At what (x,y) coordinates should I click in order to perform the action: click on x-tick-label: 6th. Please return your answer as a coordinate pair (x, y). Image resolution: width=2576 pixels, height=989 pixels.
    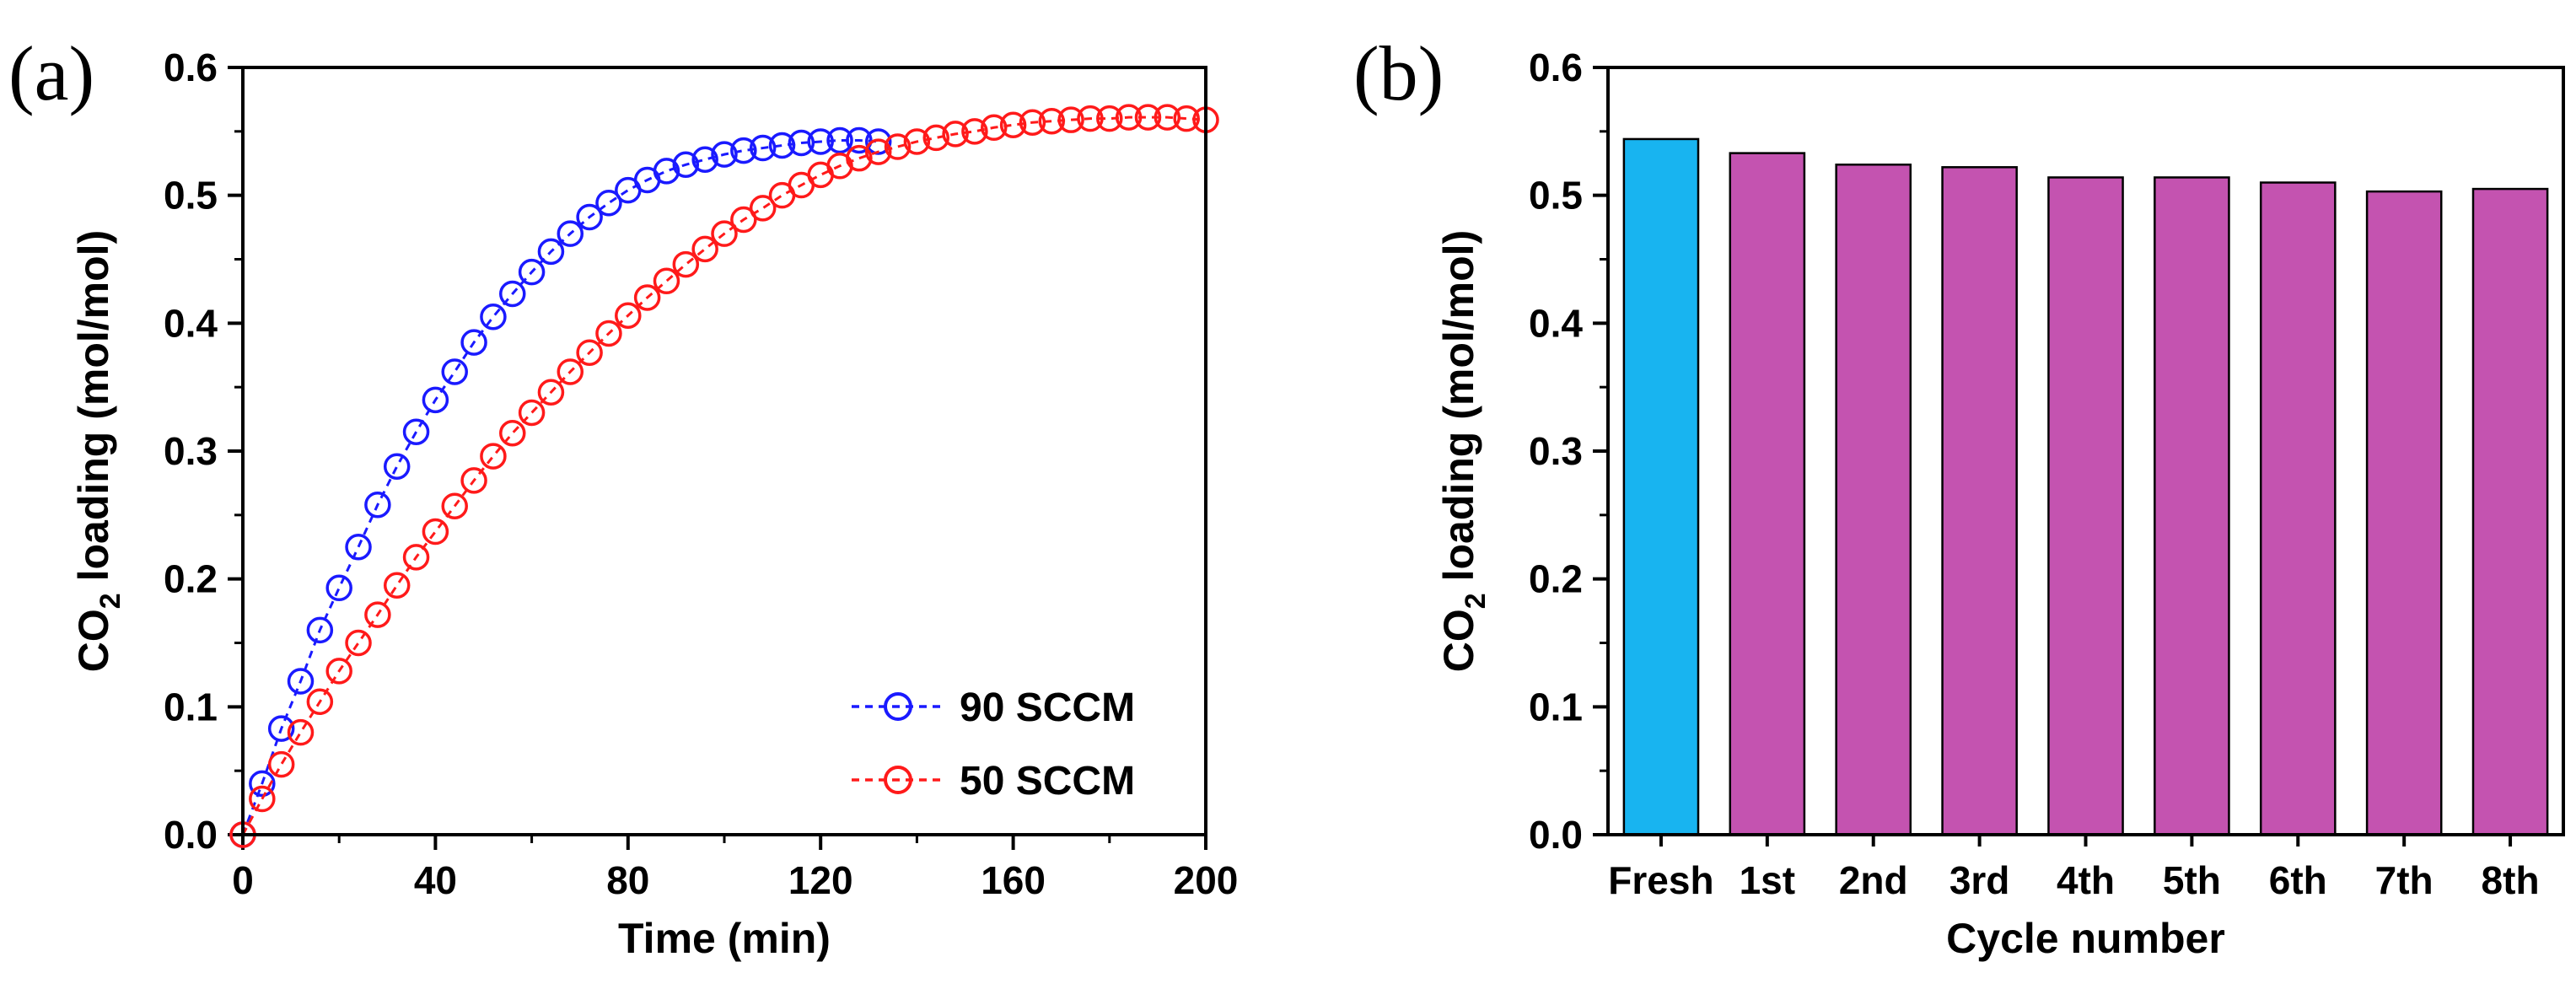
    Looking at the image, I should click on (2298, 880).